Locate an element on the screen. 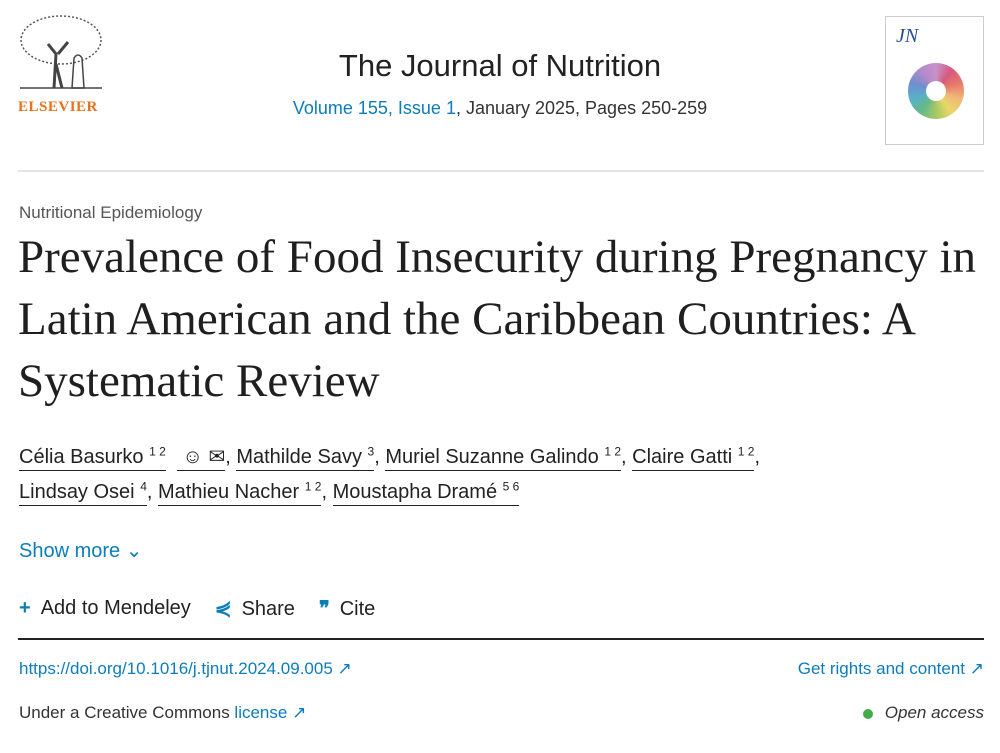 This screenshot has height=753, width=1000. author-contact-icons: ☺ ✉ is located at coordinates (201, 458).